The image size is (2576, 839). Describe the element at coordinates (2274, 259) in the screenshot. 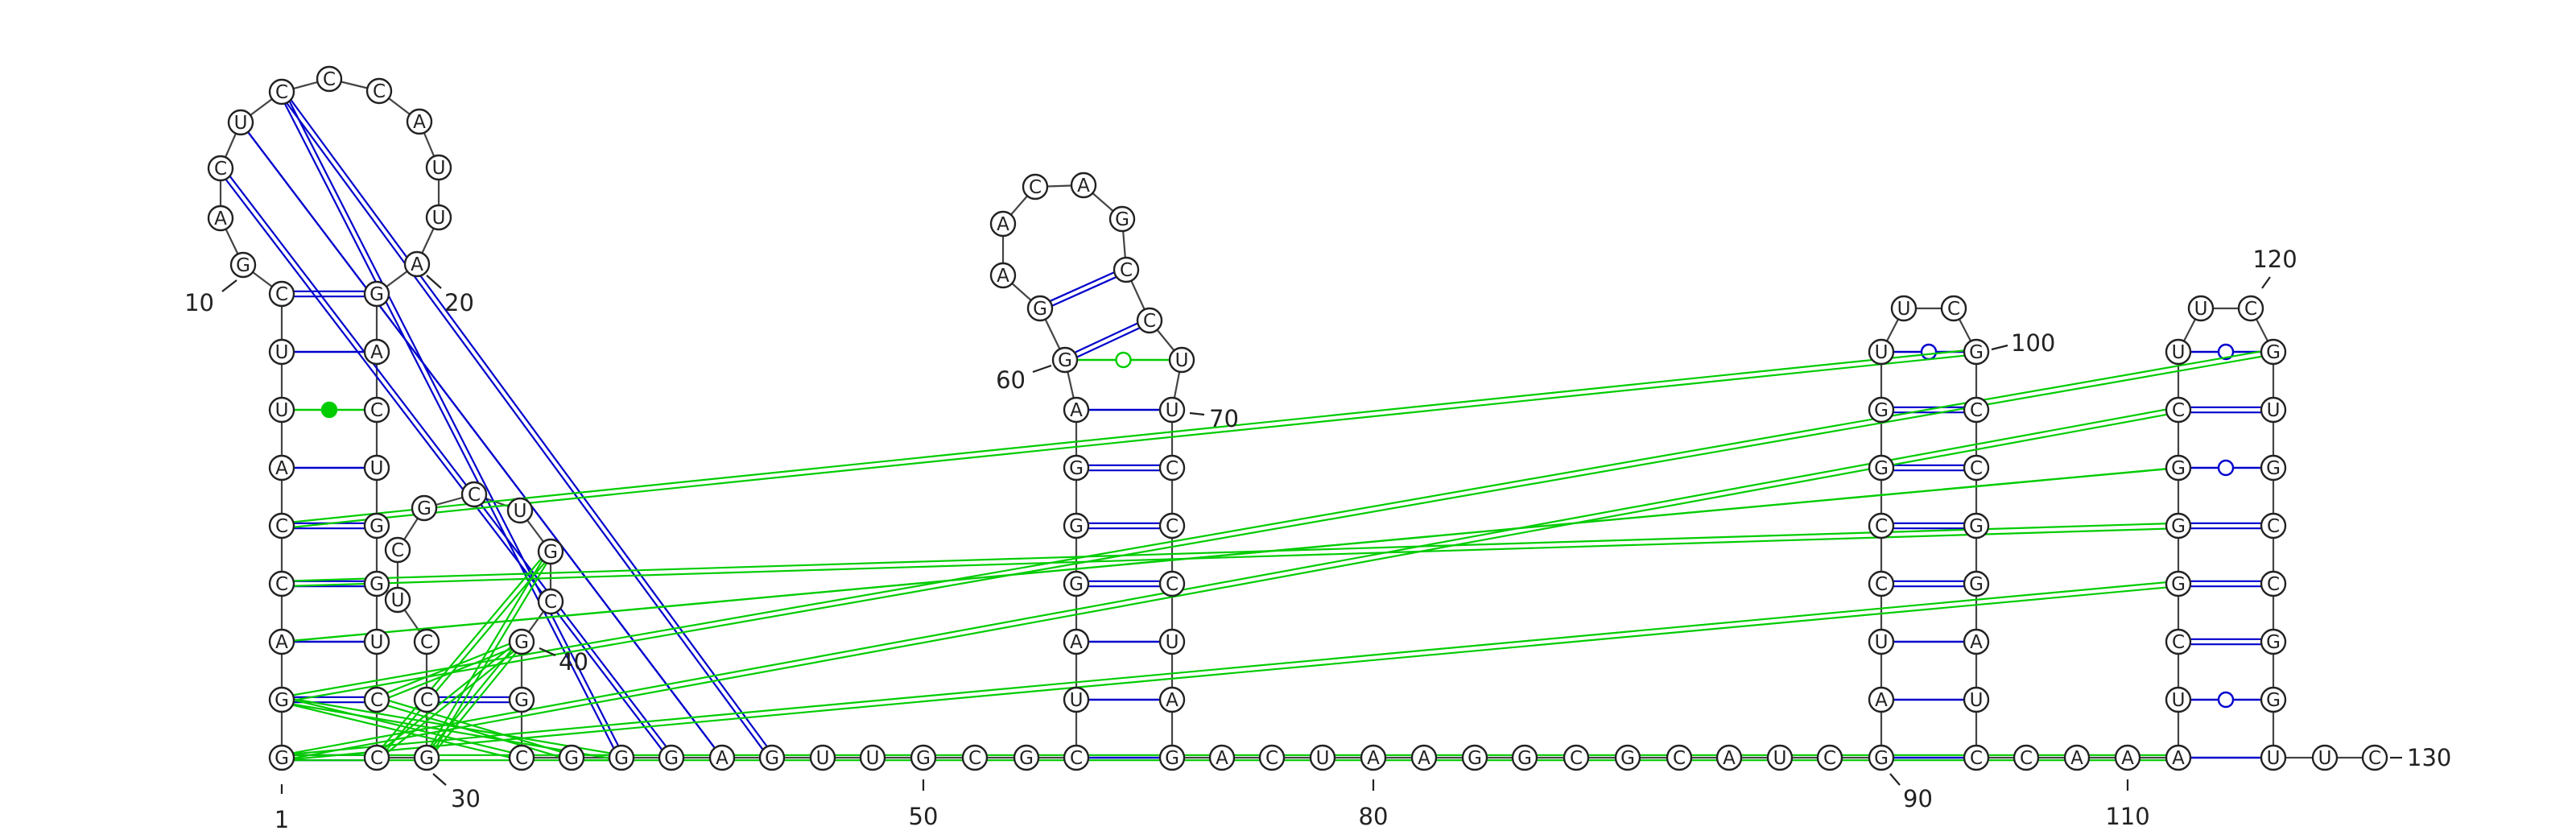

I see `position-number: 120` at that location.